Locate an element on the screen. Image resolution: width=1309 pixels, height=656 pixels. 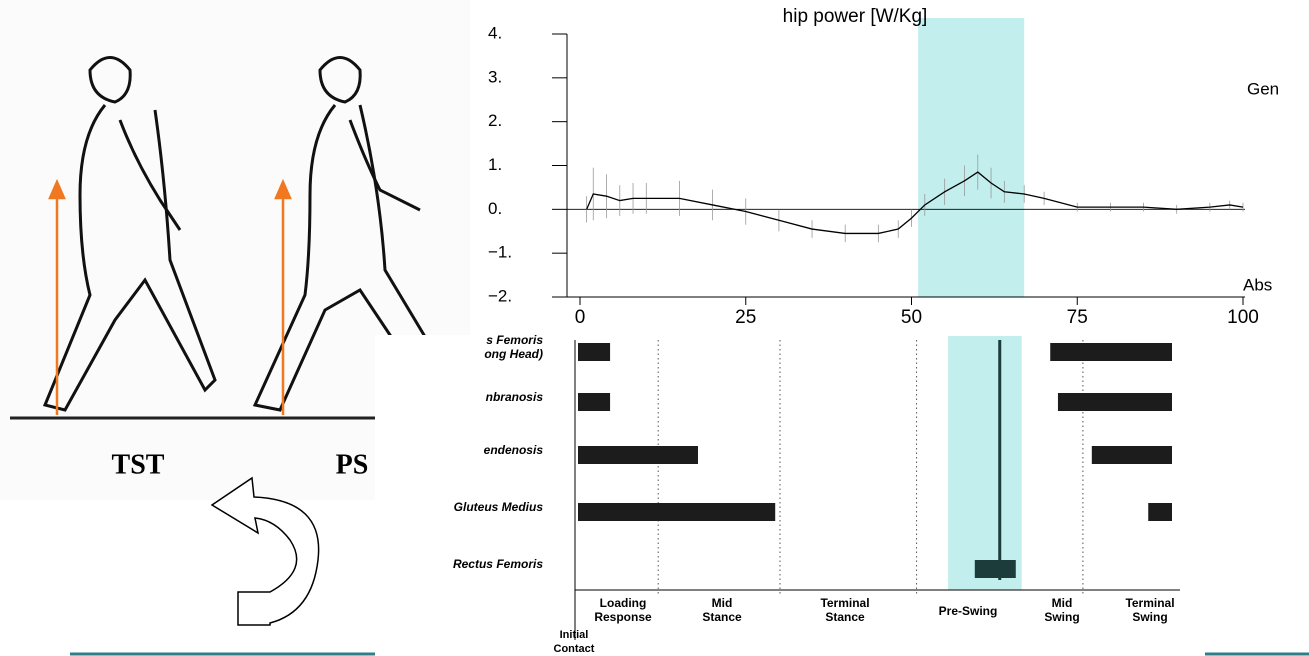
x-tick-label: 50 is located at coordinates (911, 317).